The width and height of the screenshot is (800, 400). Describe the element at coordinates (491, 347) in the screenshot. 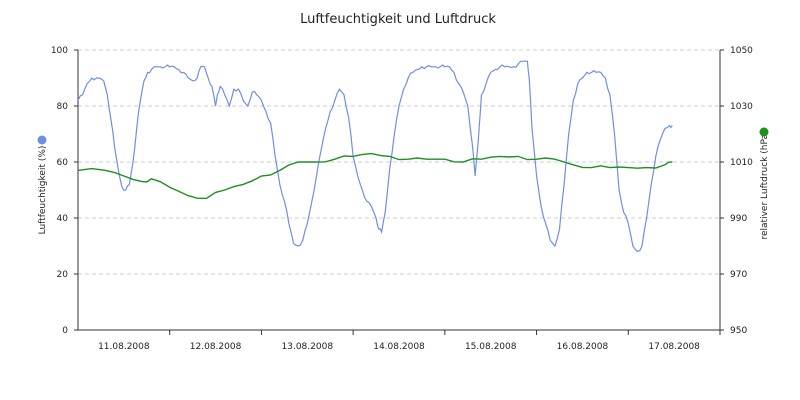

I see `x-tick-label: 15.08.2008` at that location.